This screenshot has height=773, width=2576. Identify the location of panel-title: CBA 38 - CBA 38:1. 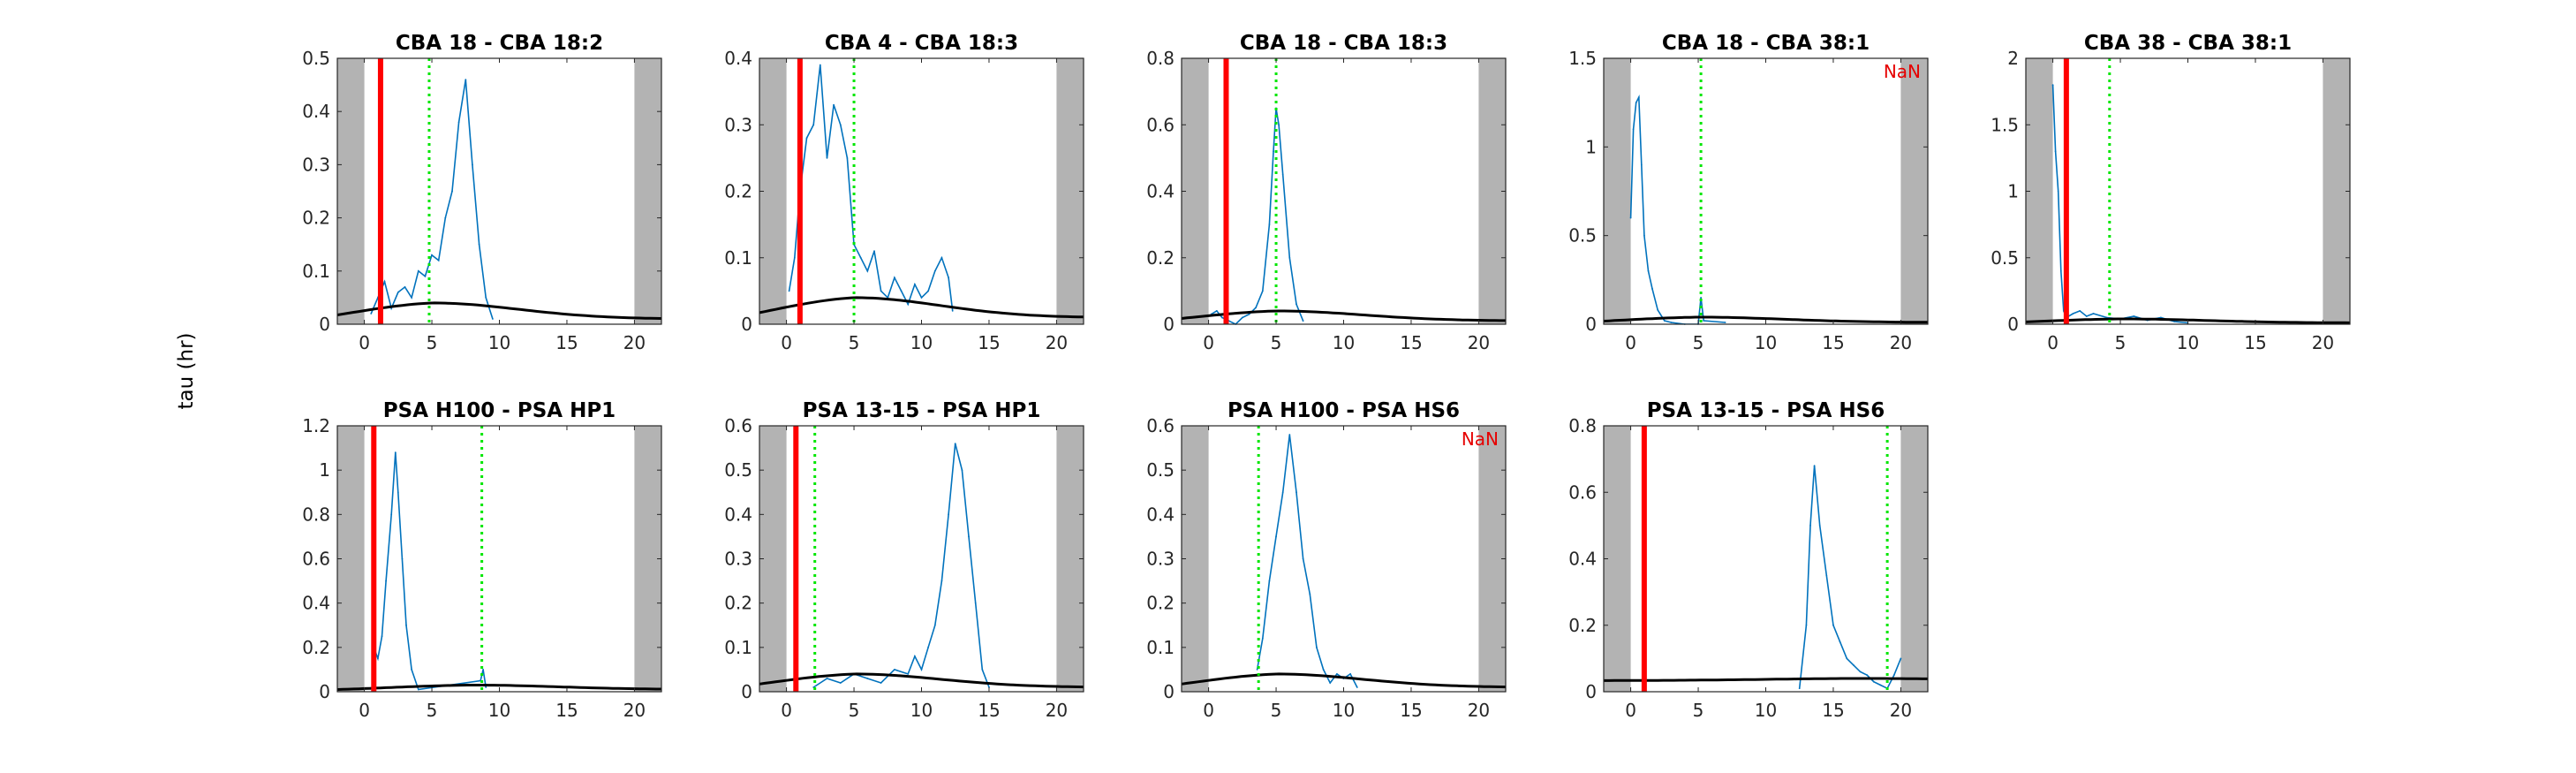
(2188, 43).